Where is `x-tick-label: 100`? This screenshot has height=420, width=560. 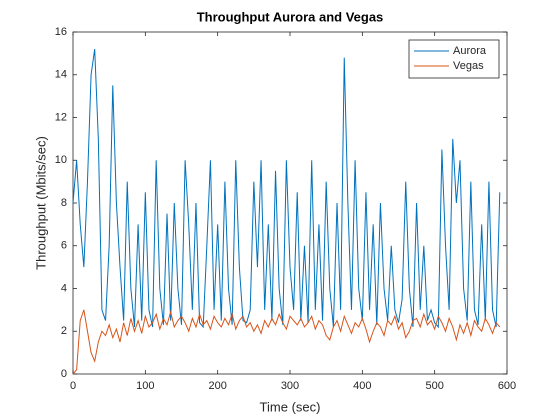 x-tick-label: 100 is located at coordinates (145, 386).